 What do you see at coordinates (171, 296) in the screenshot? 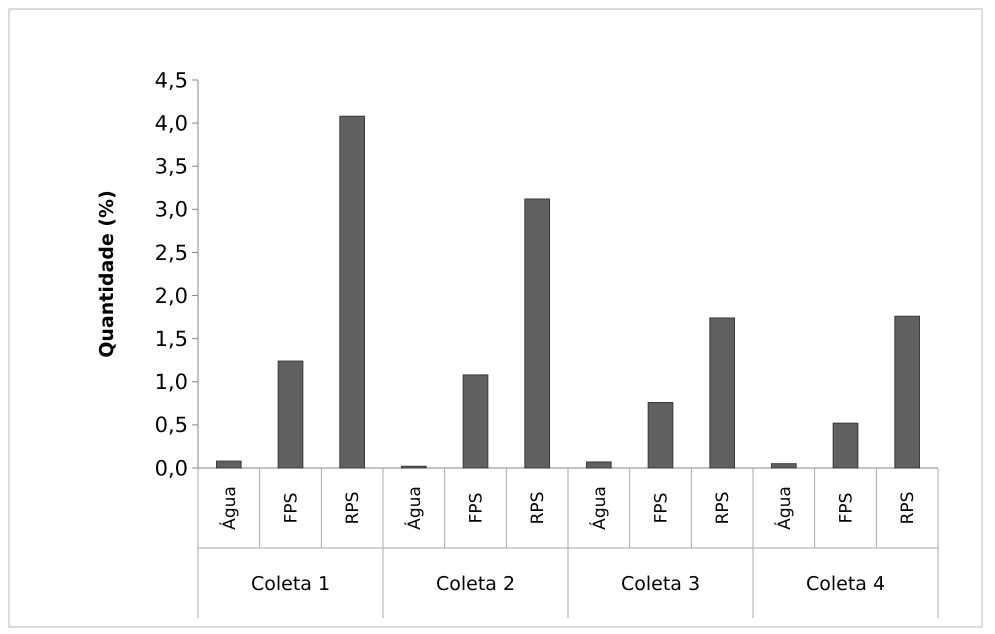
I see `y-tick-label: 2,0` at bounding box center [171, 296].